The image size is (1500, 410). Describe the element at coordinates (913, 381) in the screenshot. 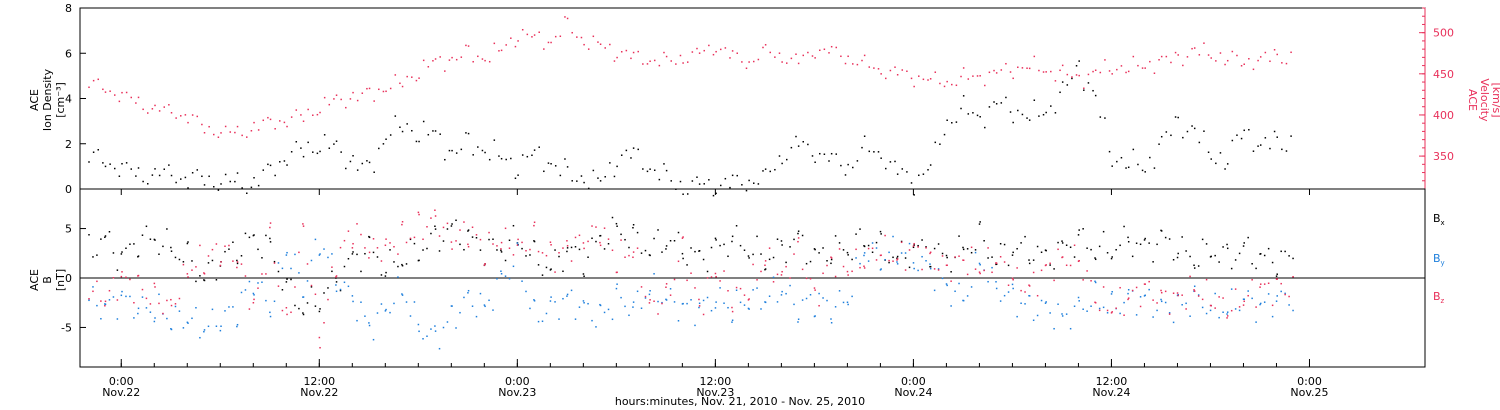

I see `x-tick-label: 0:00` at that location.